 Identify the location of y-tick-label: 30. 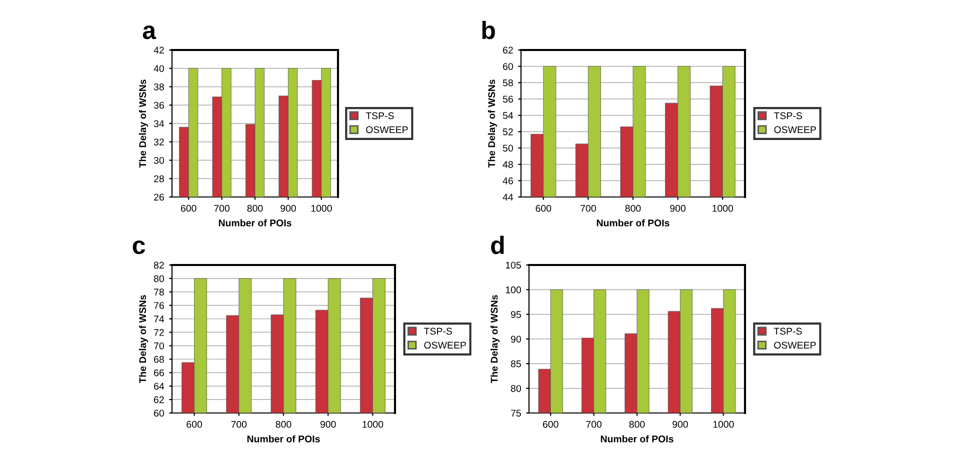
(159, 160).